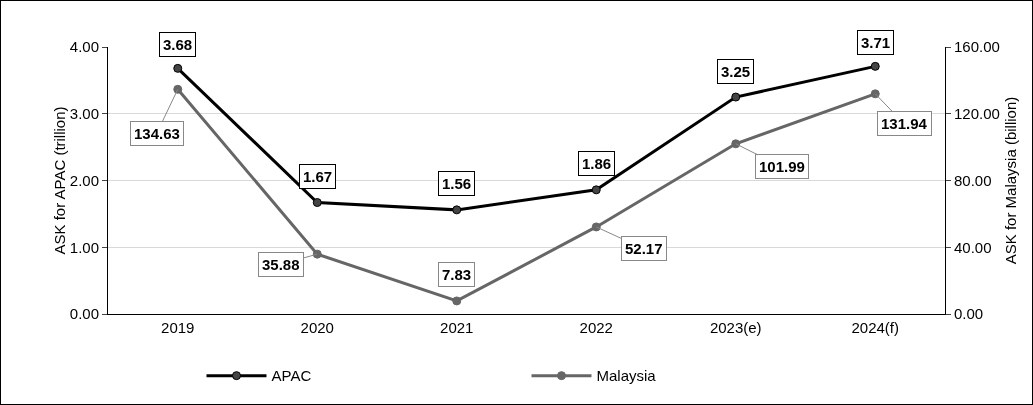  Describe the element at coordinates (84, 314) in the screenshot. I see `y-tick-label: 0.00` at that location.